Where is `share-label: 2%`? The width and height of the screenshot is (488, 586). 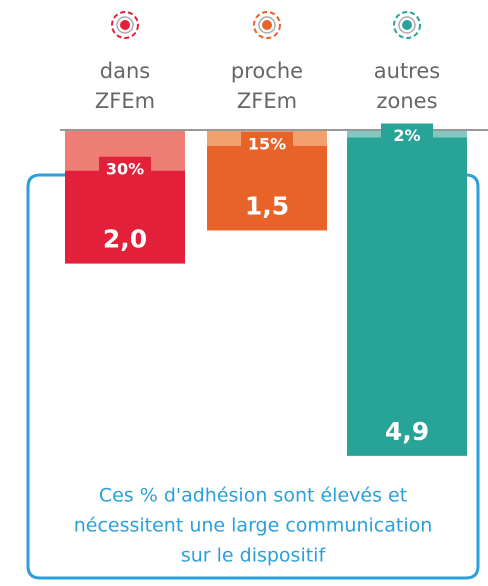 share-label: 2% is located at coordinates (406, 135).